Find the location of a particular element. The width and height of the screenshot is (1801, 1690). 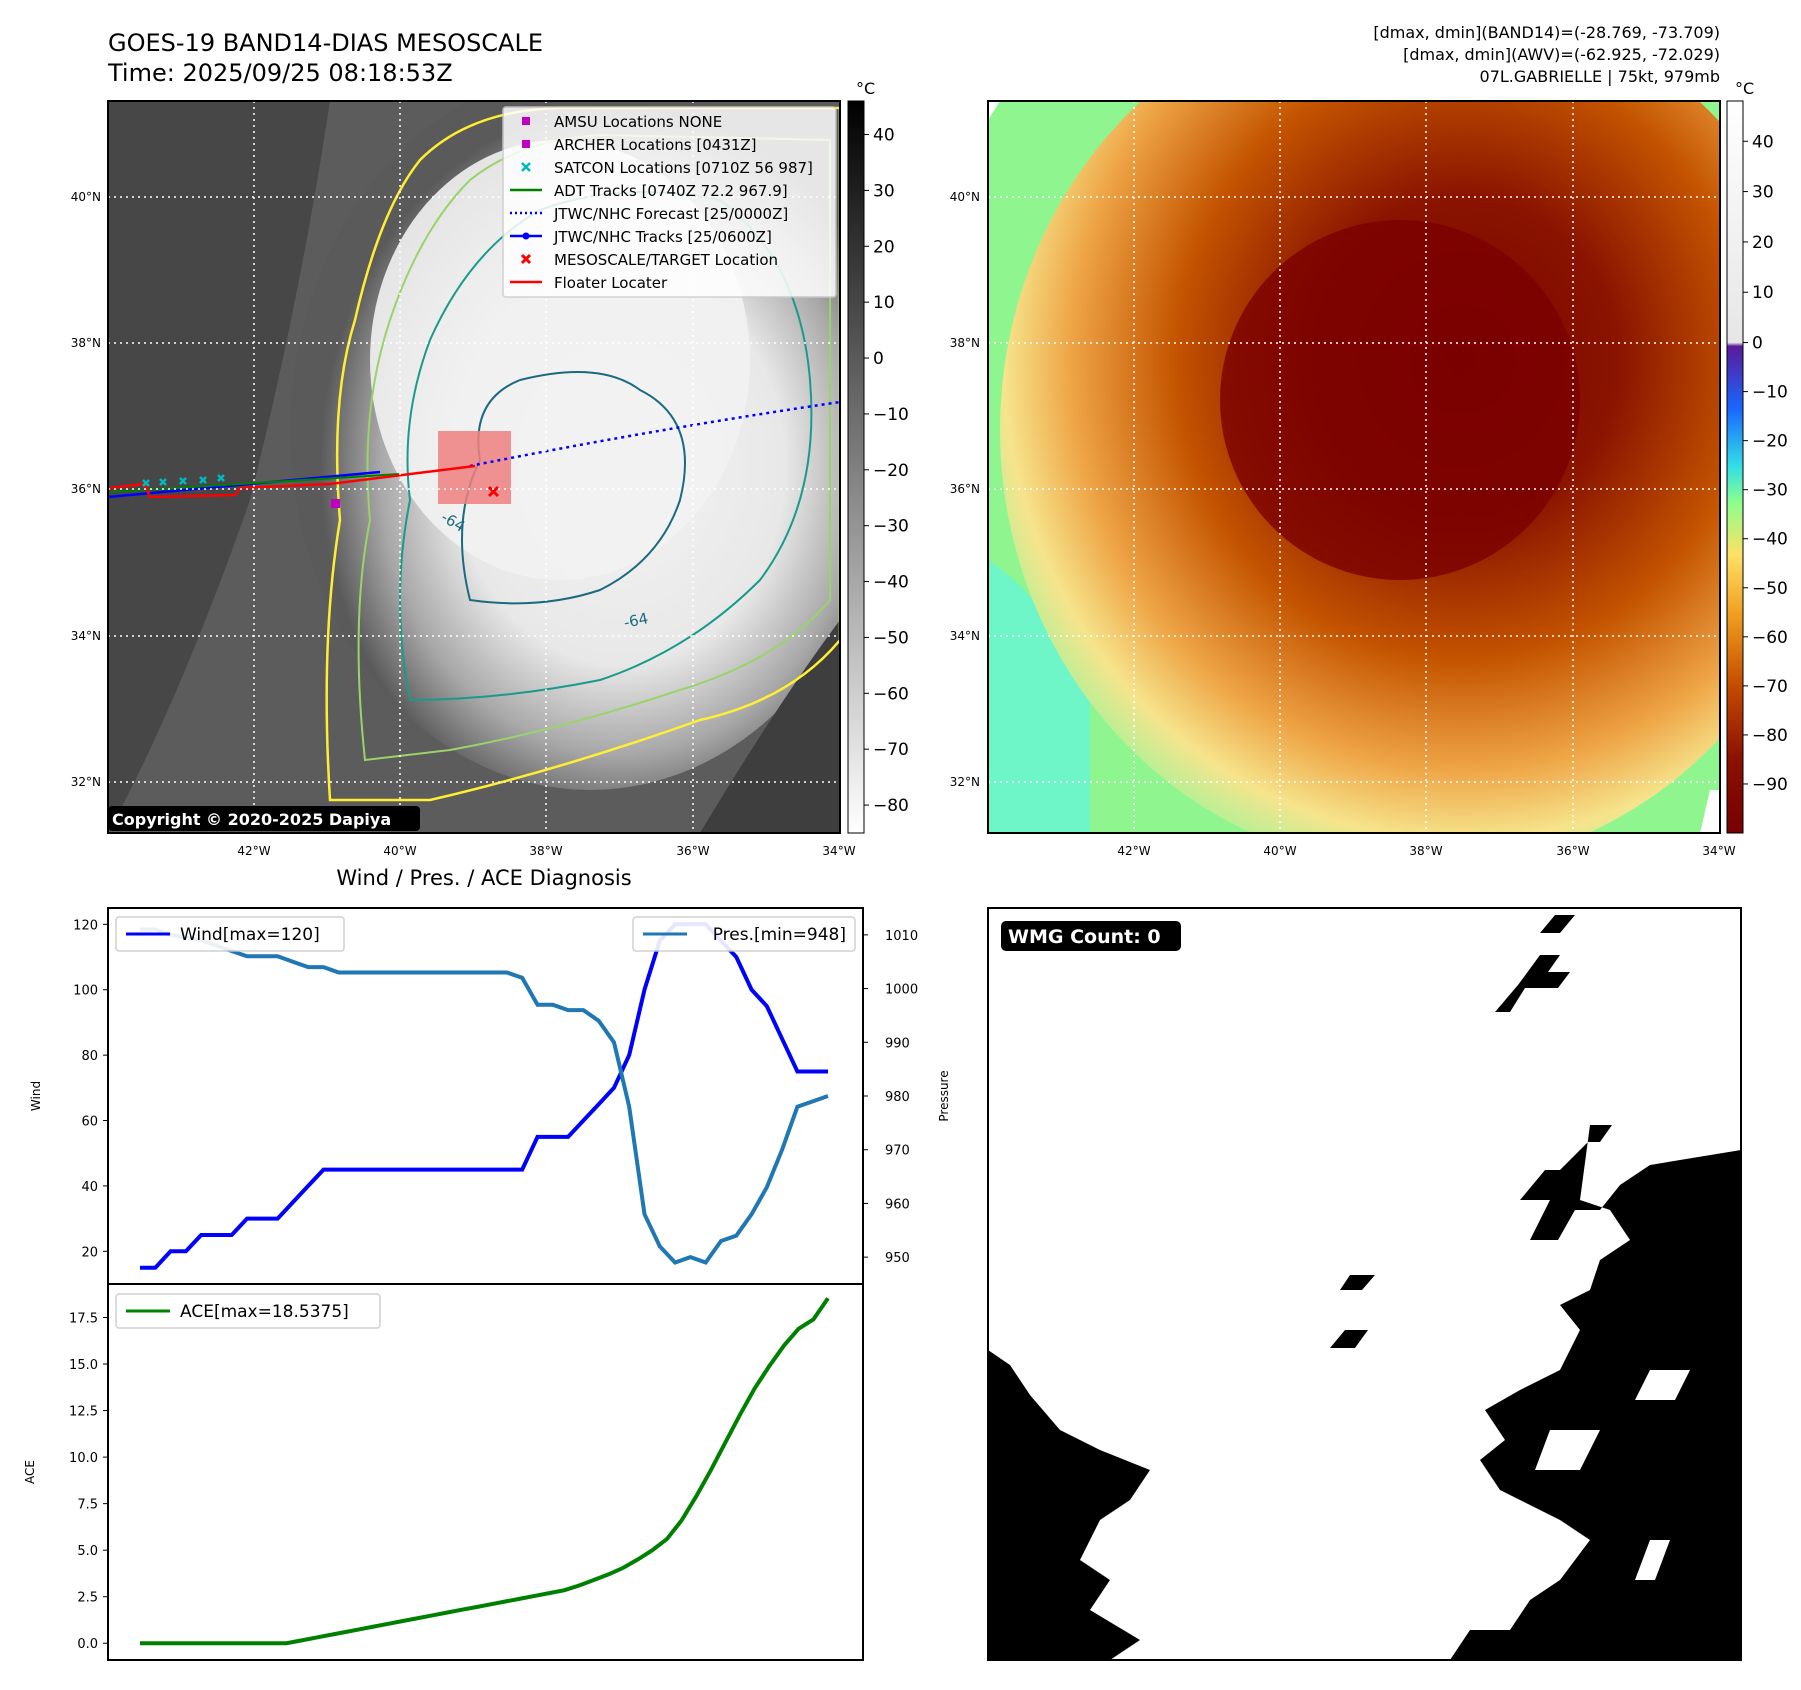

ir-lon-42: 42°W is located at coordinates (253, 851).